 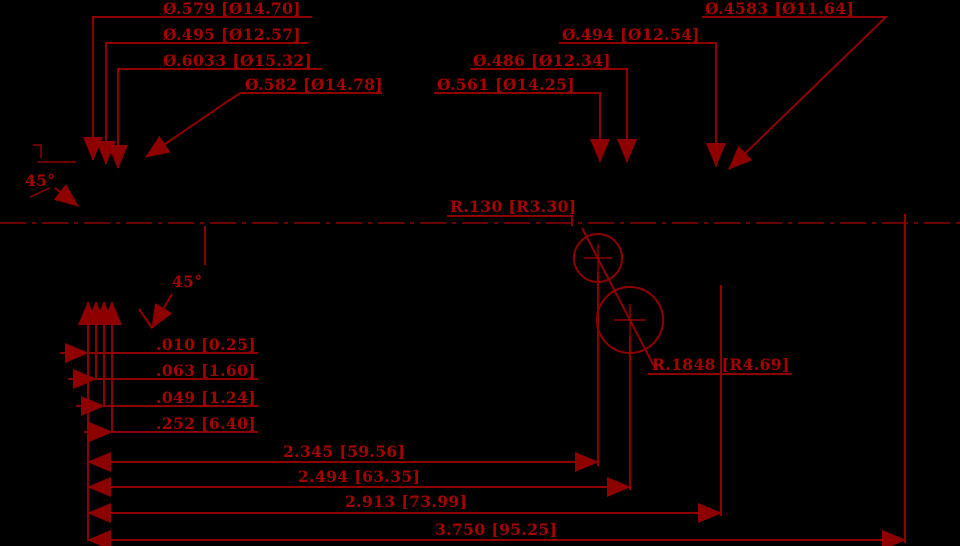 What do you see at coordinates (359, 476) in the screenshot?
I see `dim-label-bottom-2: 2.494 [63.35]` at bounding box center [359, 476].